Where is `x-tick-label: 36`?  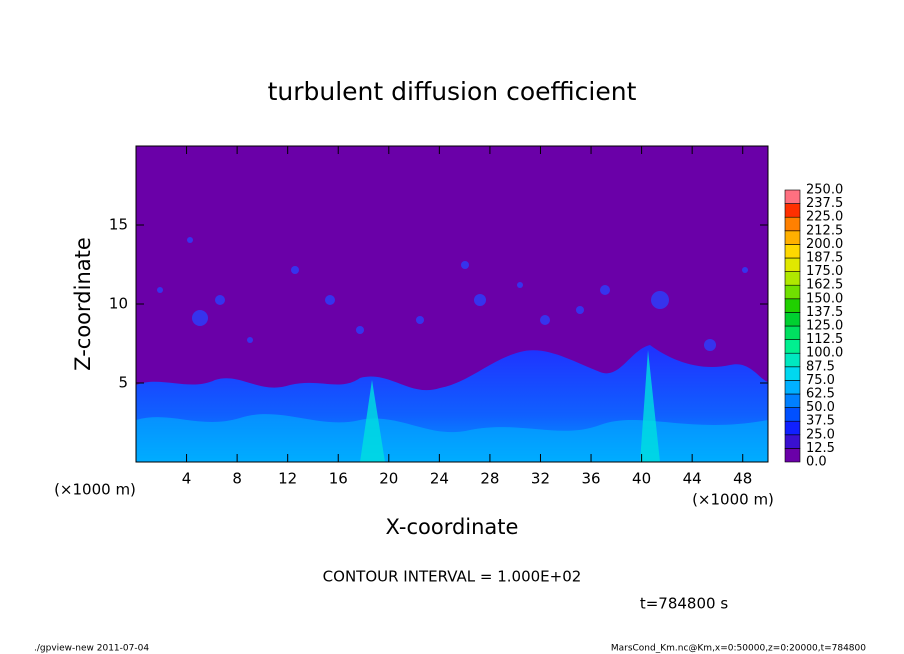 x-tick-label: 36 is located at coordinates (590, 479).